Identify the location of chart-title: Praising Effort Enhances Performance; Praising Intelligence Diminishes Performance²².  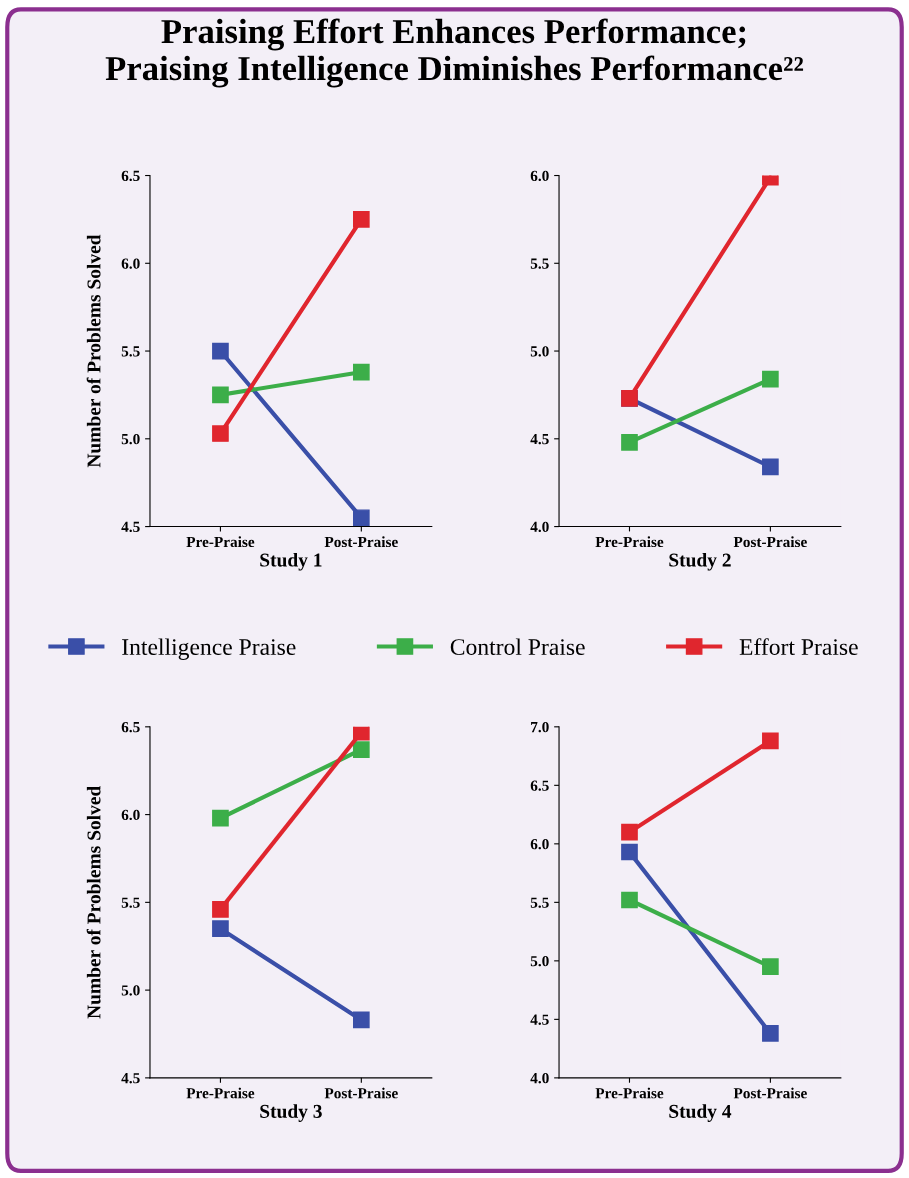
(454, 53).